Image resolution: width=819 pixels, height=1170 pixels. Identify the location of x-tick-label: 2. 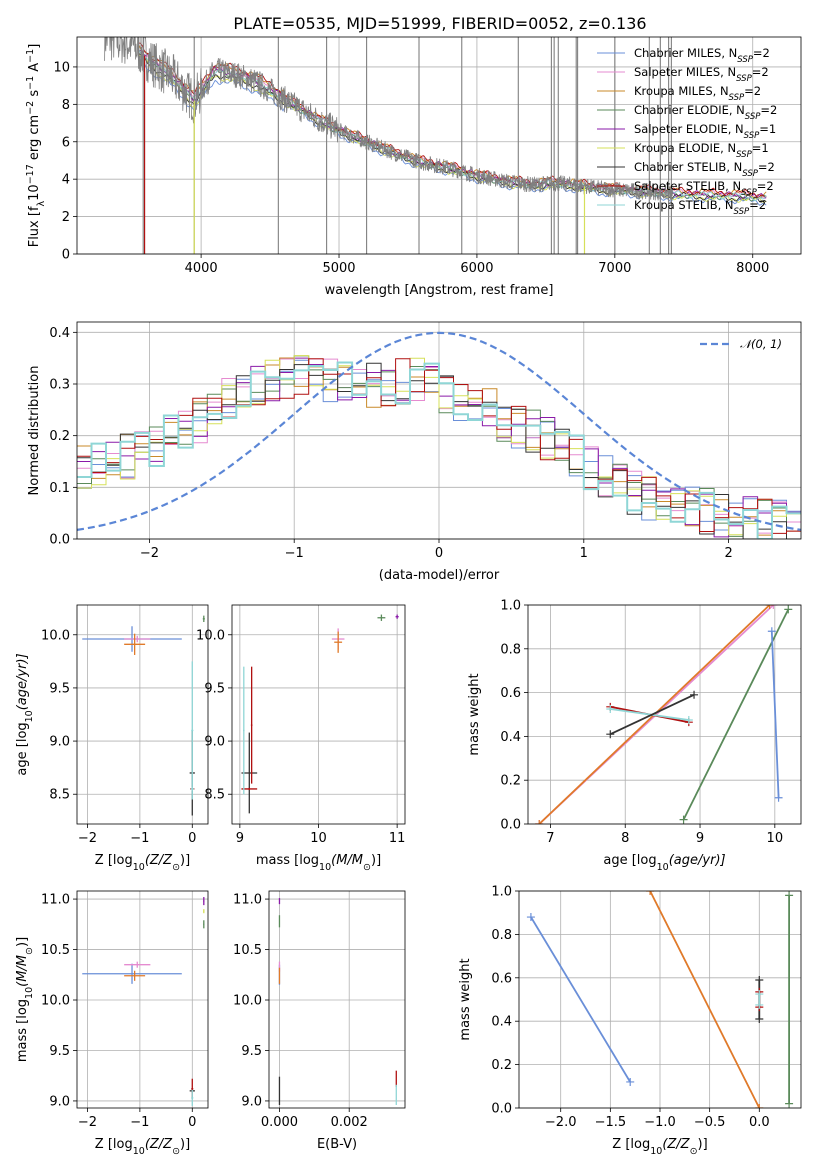
(728, 553).